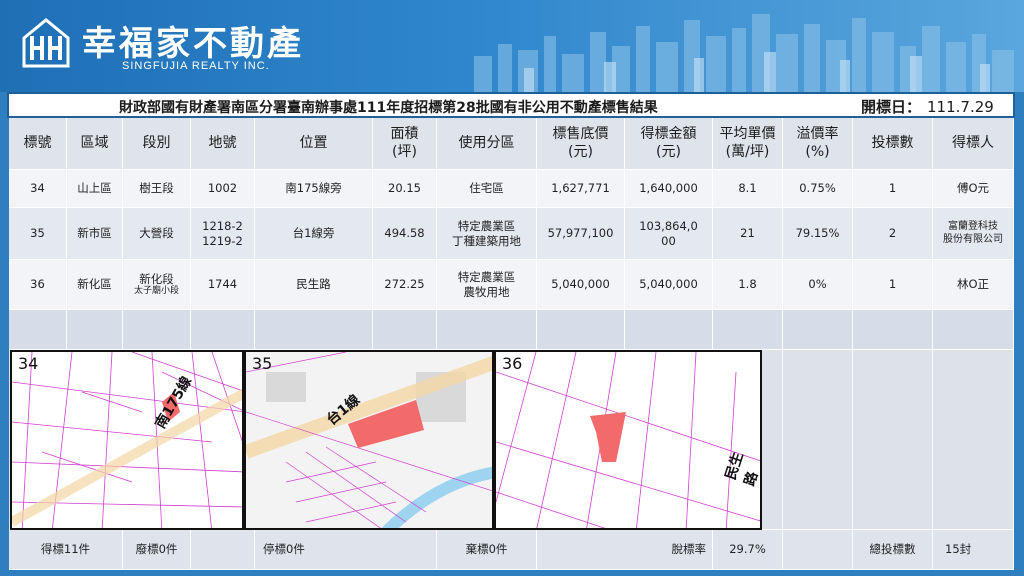 This screenshot has height=576, width=1024. What do you see at coordinates (223, 234) in the screenshot?
I see `row35-lot: 1218-2 1219-2` at bounding box center [223, 234].